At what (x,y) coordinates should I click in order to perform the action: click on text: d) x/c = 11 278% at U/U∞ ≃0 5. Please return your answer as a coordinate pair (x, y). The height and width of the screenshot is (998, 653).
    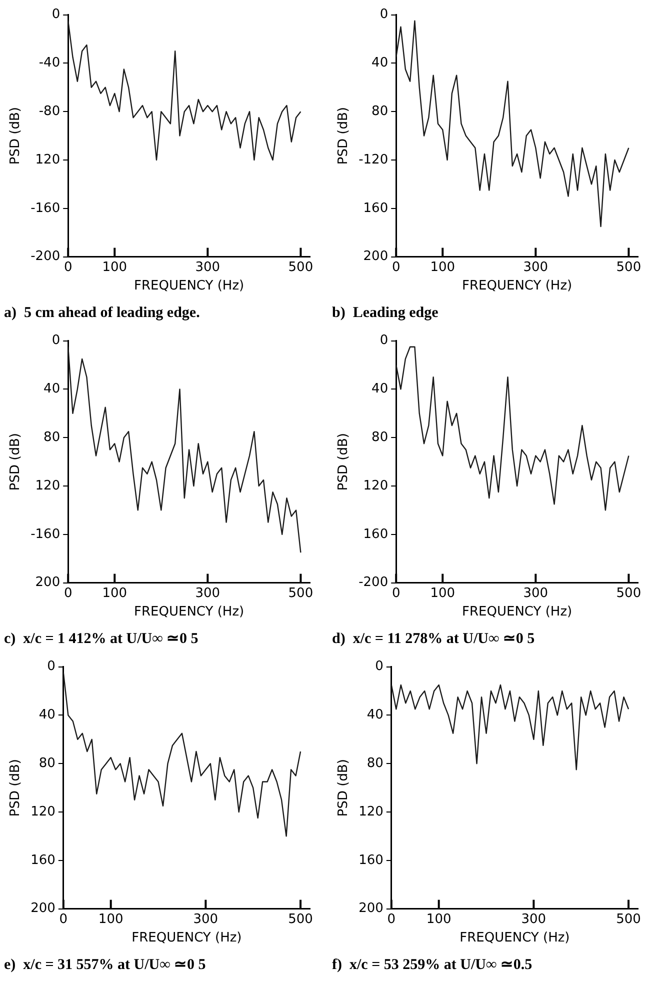
    Looking at the image, I should click on (433, 638).